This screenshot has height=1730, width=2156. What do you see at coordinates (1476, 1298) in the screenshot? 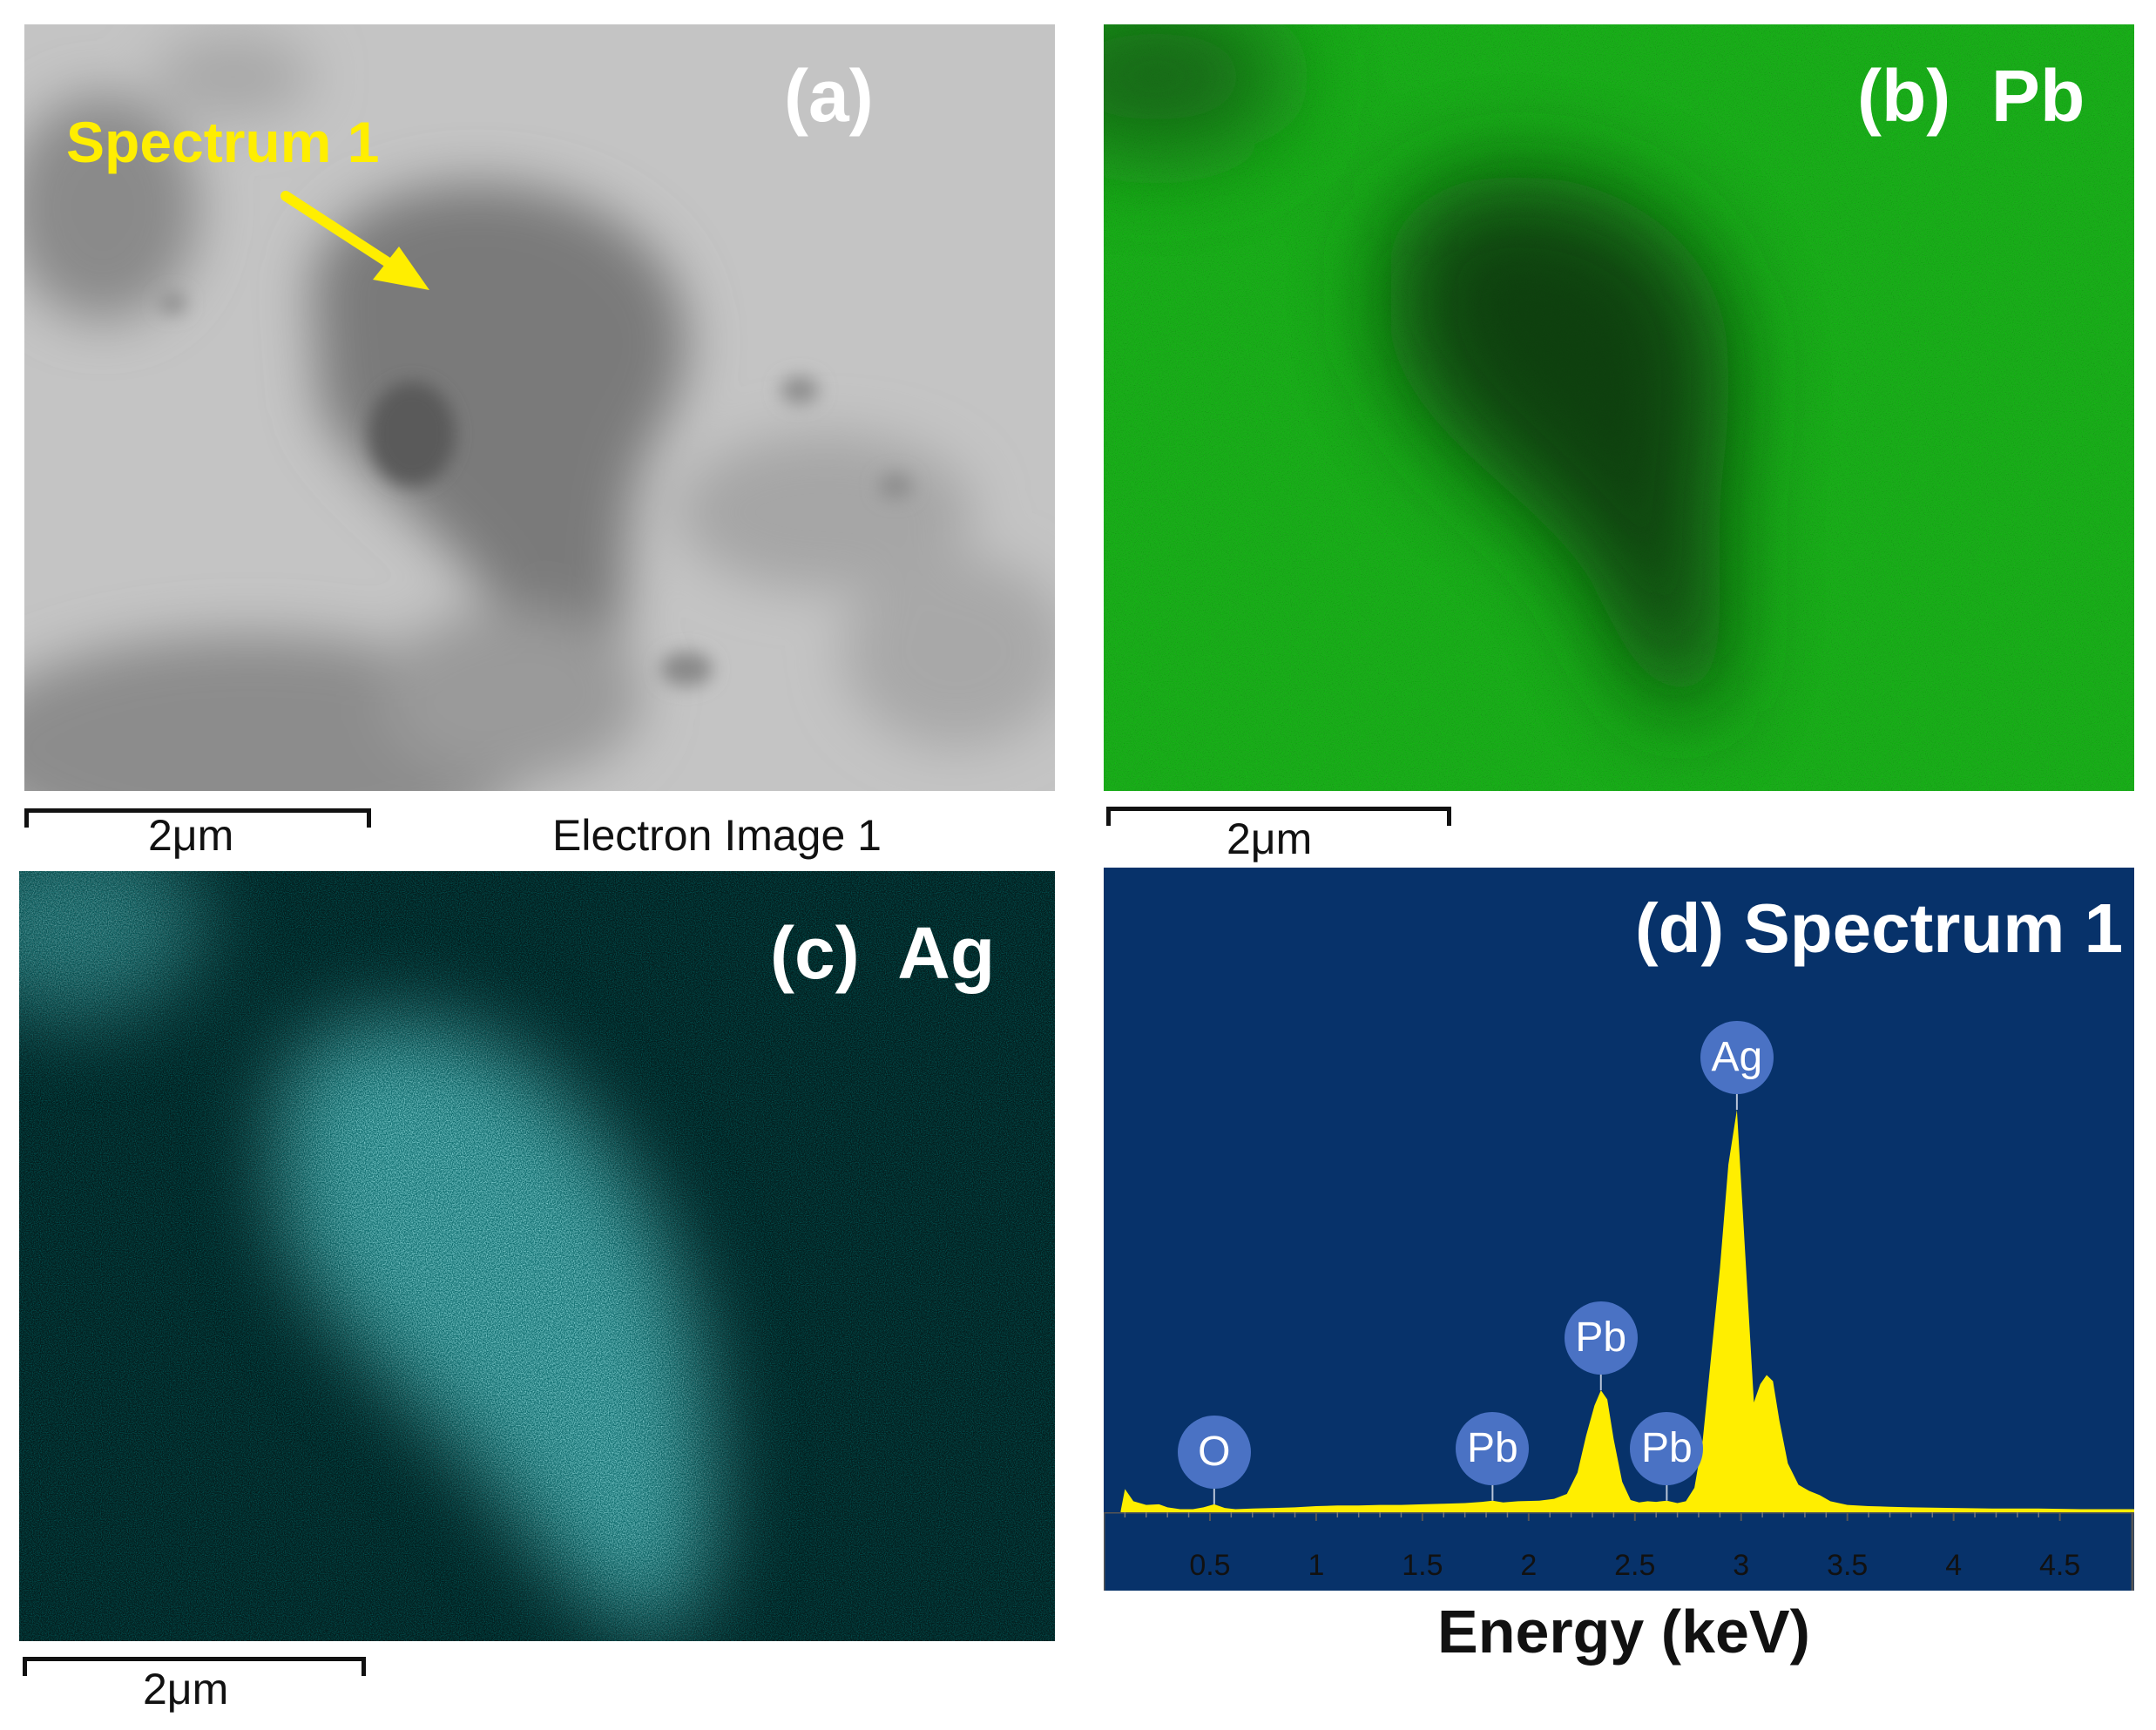
I see `peak-marker-lines` at bounding box center [1476, 1298].